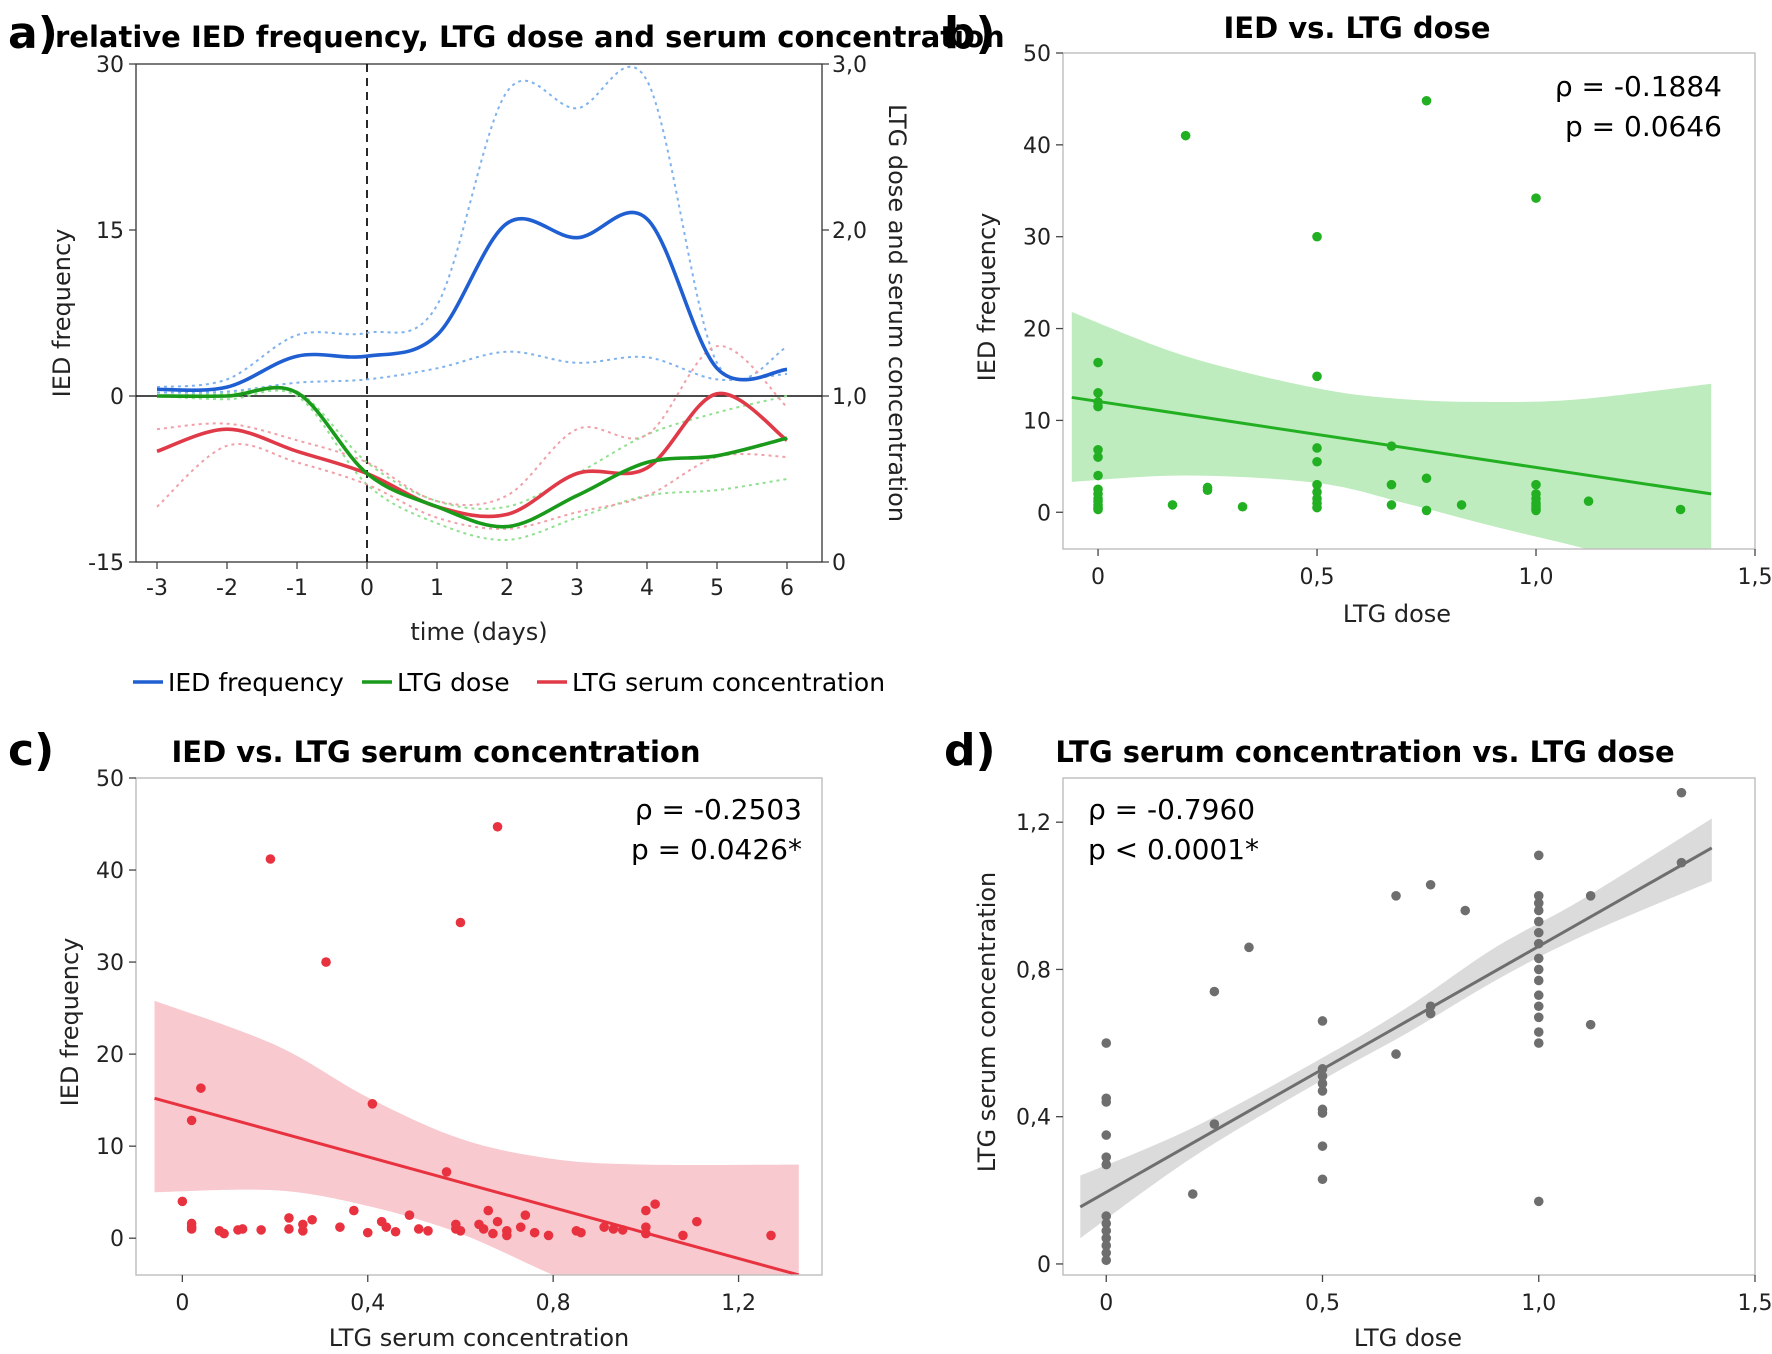 This screenshot has height=1354, width=1772. What do you see at coordinates (718, 809) in the screenshot?
I see `panel-c-rho: ρ = -0.2503` at bounding box center [718, 809].